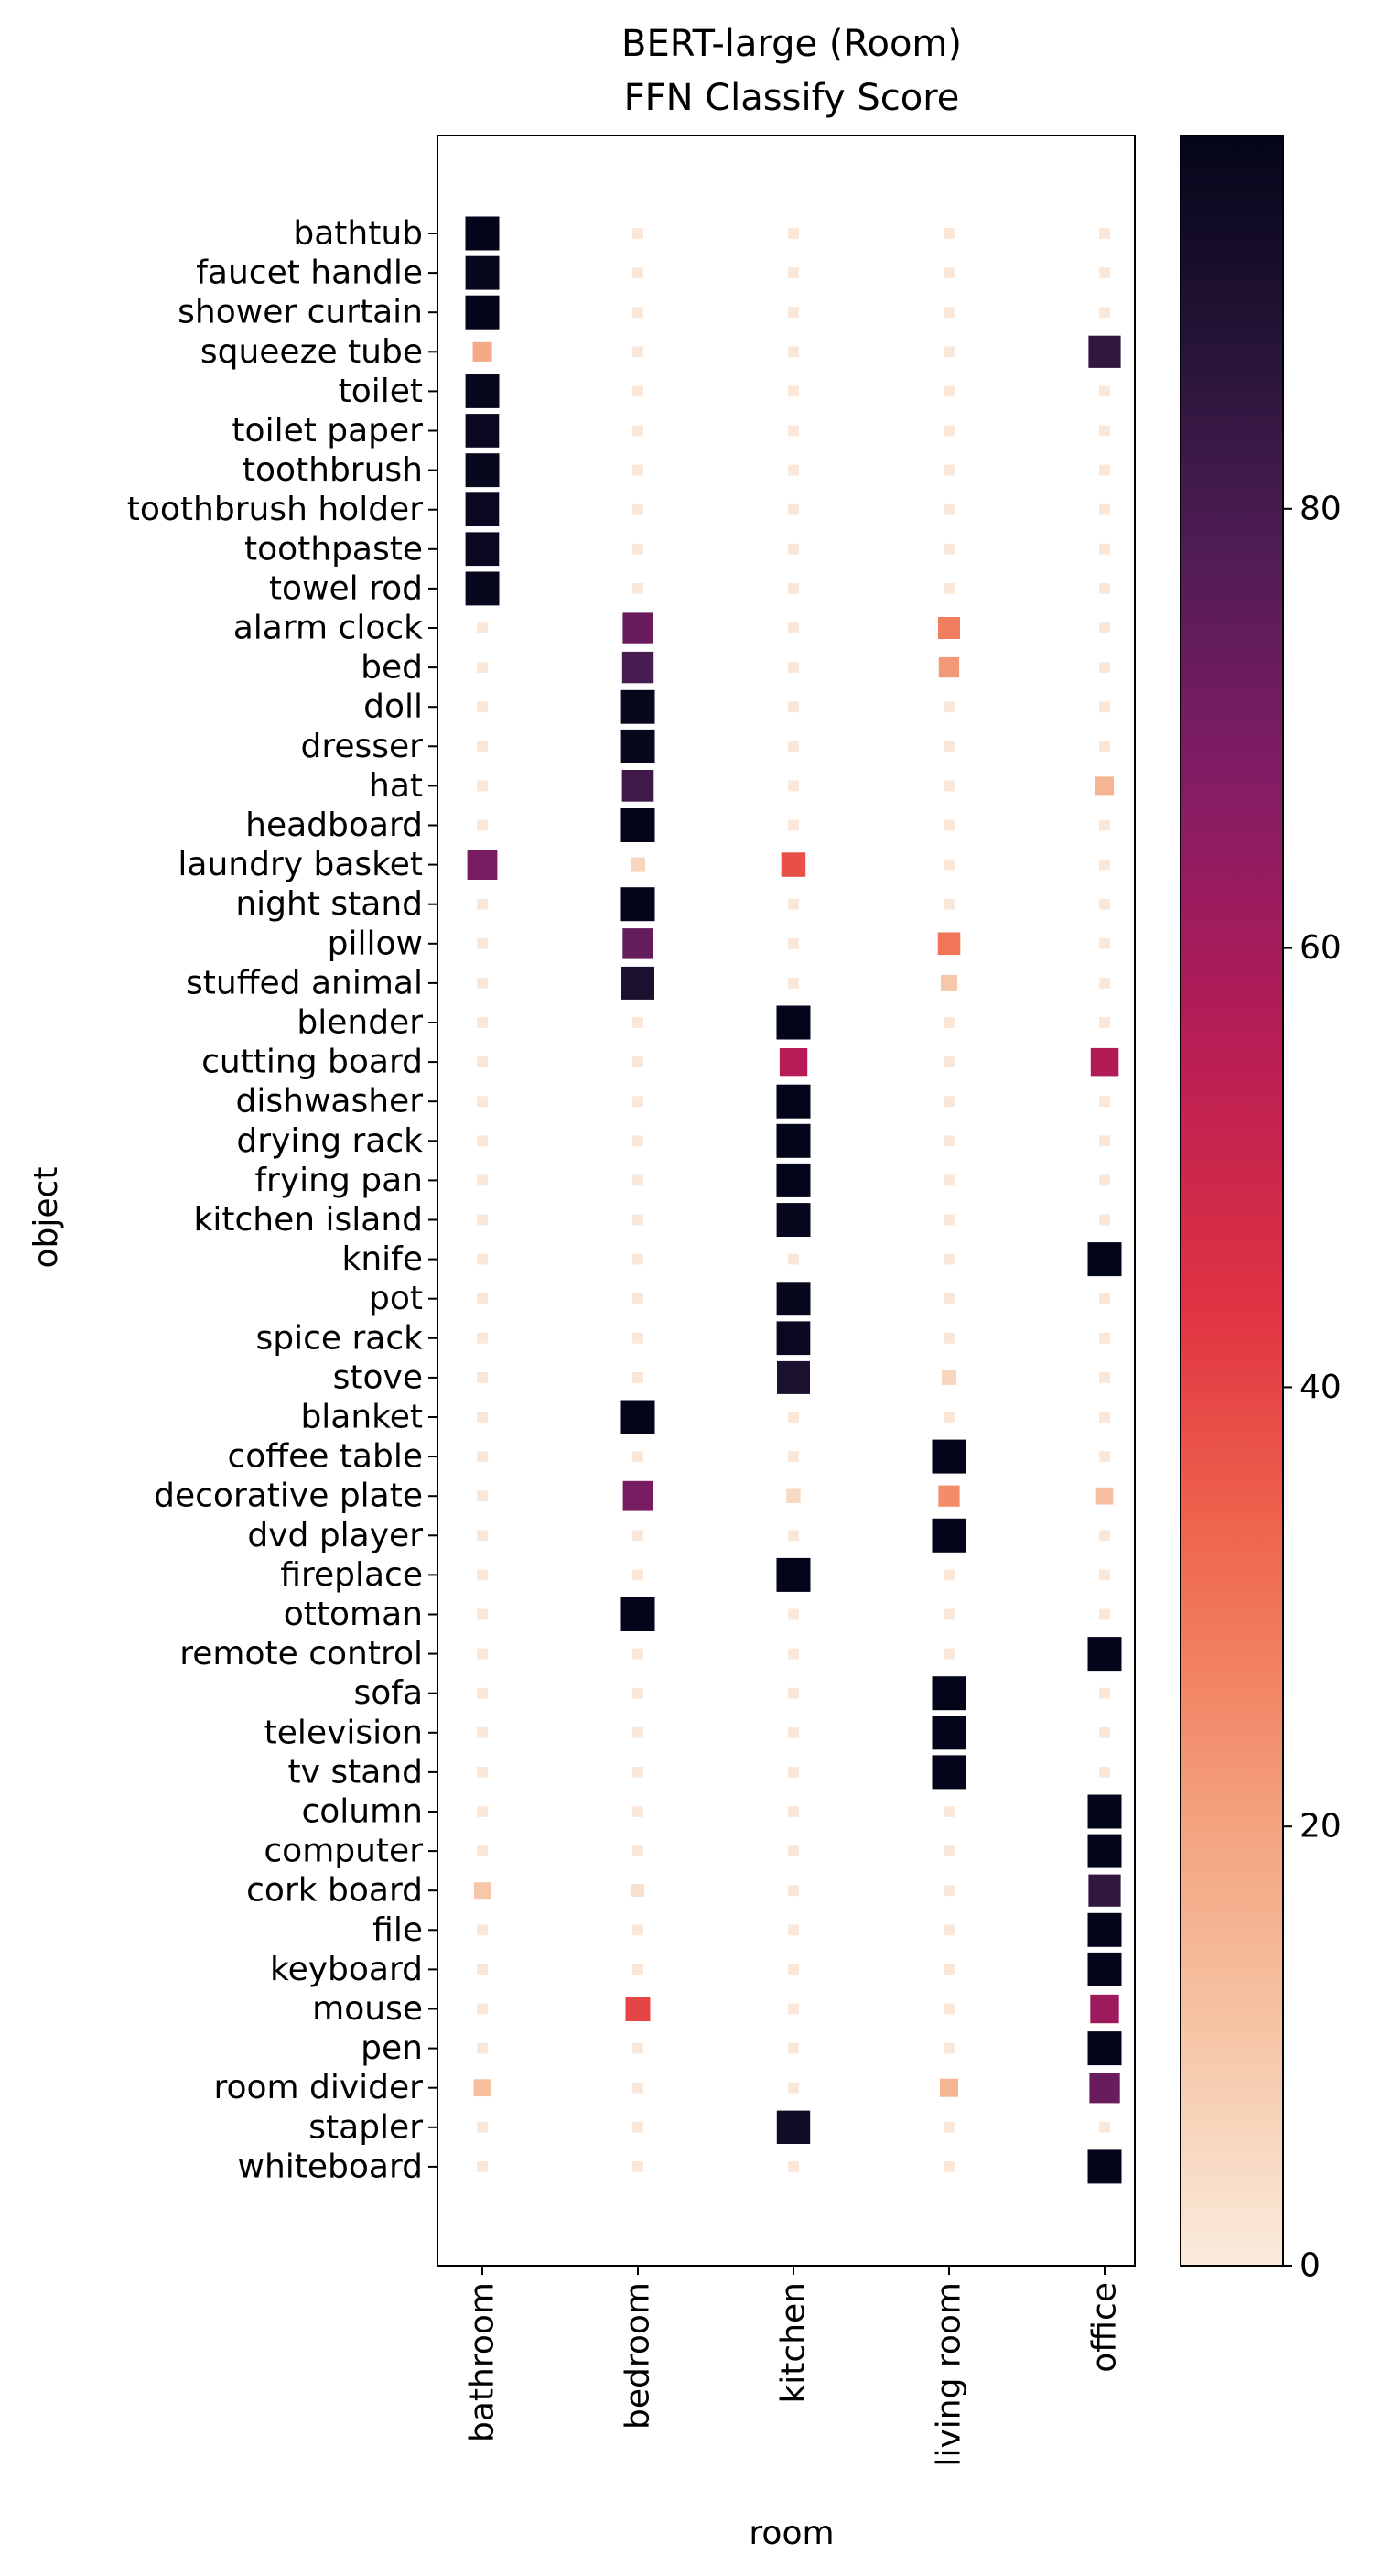  Describe the element at coordinates (1105, 1930) in the screenshot. I see `heatmap-cell: file / office: 97` at that location.